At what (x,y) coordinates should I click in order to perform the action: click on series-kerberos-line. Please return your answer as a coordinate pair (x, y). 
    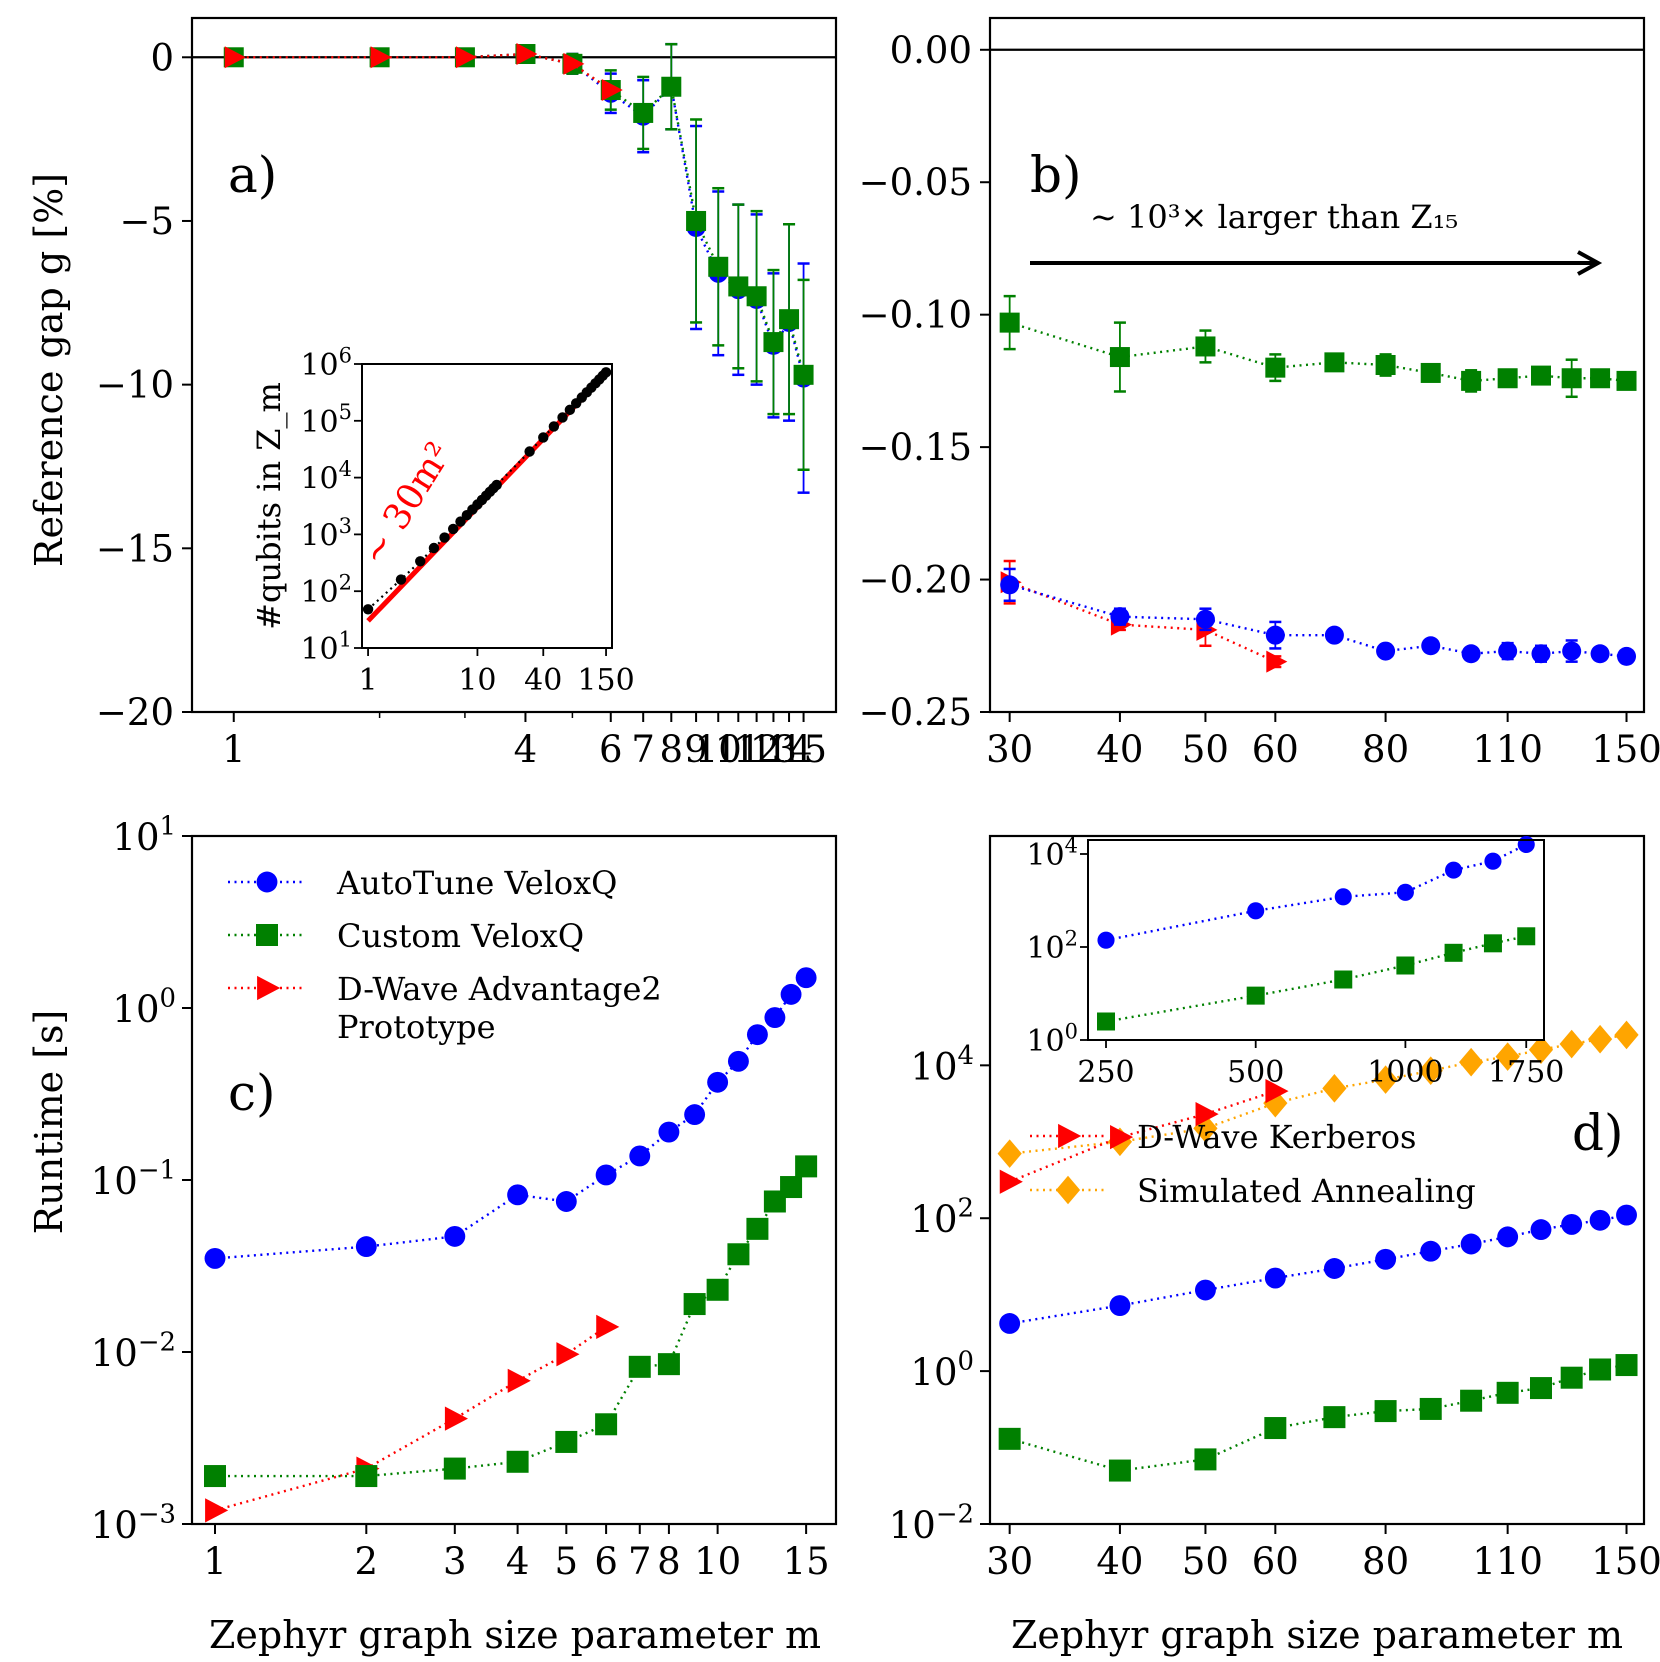
    Looking at the image, I should click on (1142, 622).